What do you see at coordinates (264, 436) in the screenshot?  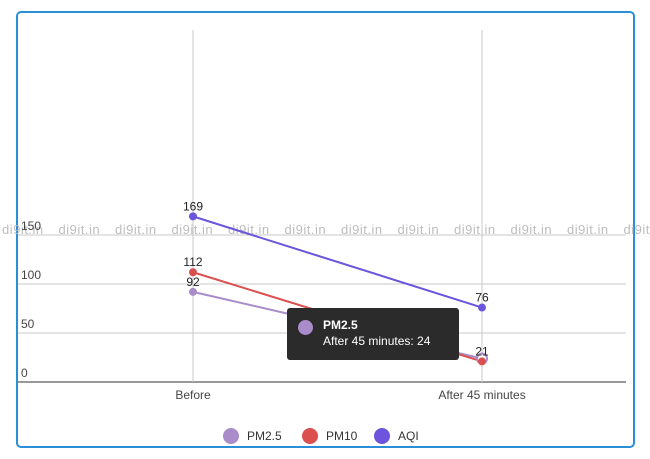 I see `legend-label: PM2.5` at bounding box center [264, 436].